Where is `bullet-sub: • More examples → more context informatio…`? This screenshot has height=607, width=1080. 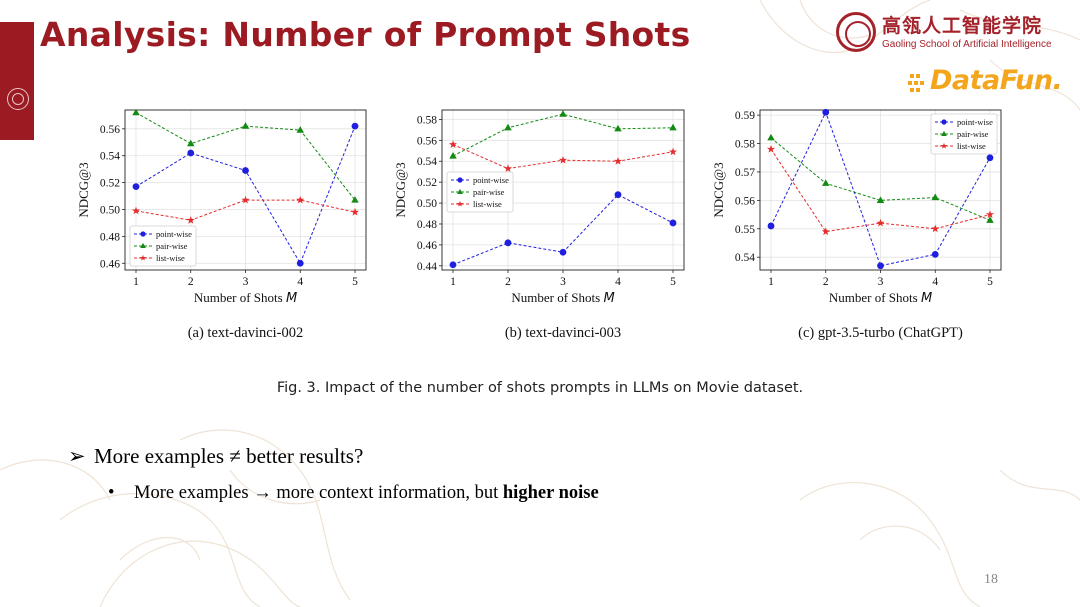
bullet-sub: • More examples → more context informatio… is located at coordinates (353, 493).